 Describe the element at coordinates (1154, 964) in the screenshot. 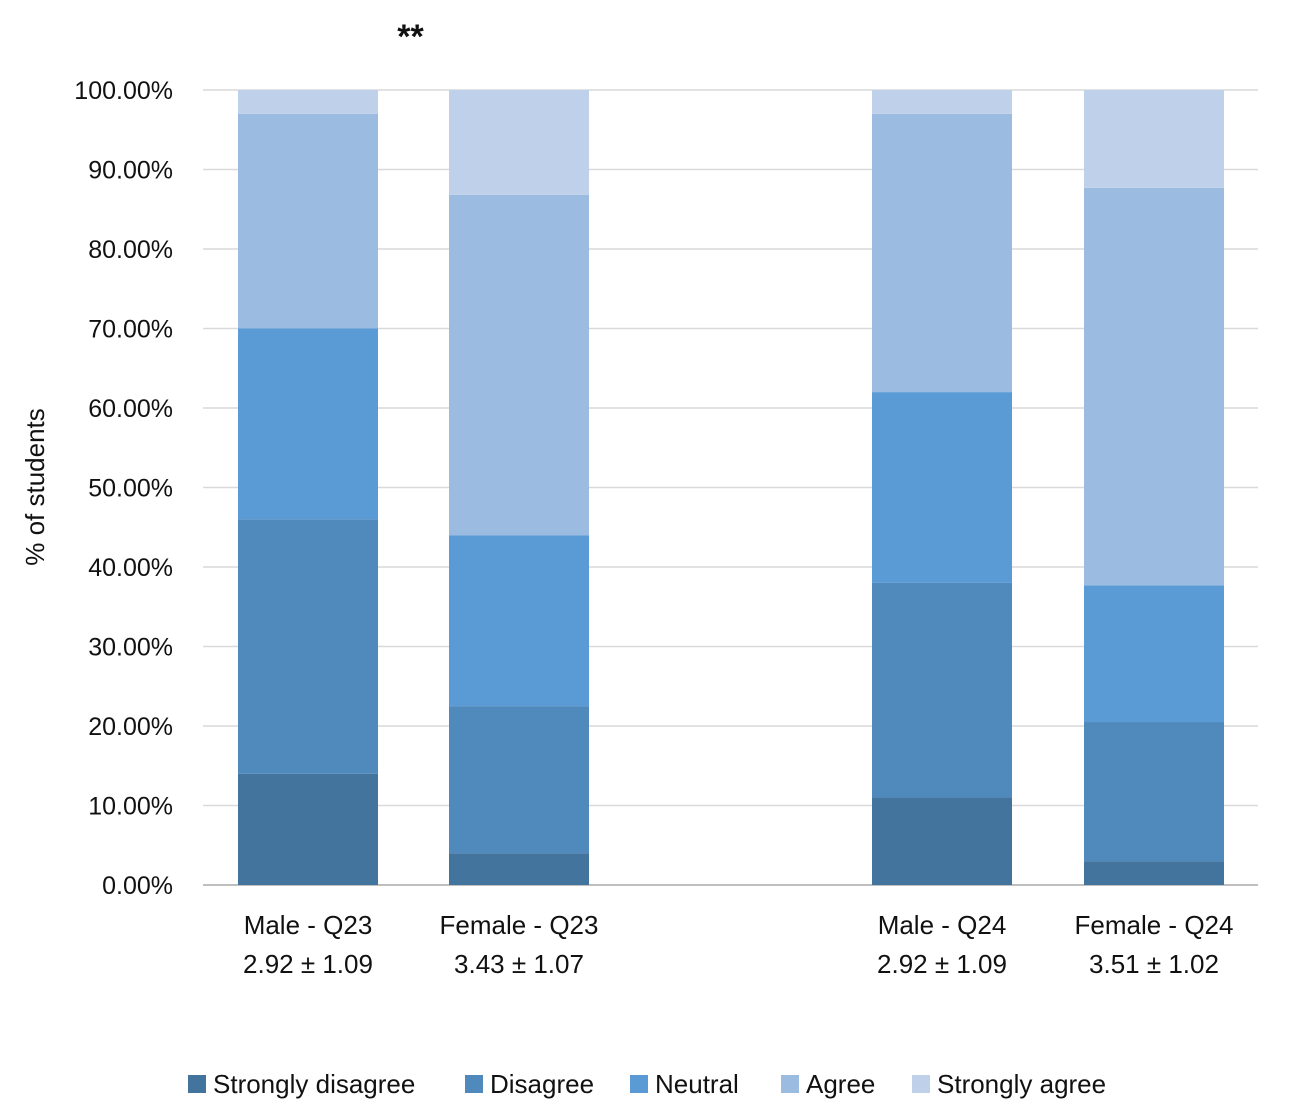

I see `x-category-stat: 3.51 ± 1.02` at that location.